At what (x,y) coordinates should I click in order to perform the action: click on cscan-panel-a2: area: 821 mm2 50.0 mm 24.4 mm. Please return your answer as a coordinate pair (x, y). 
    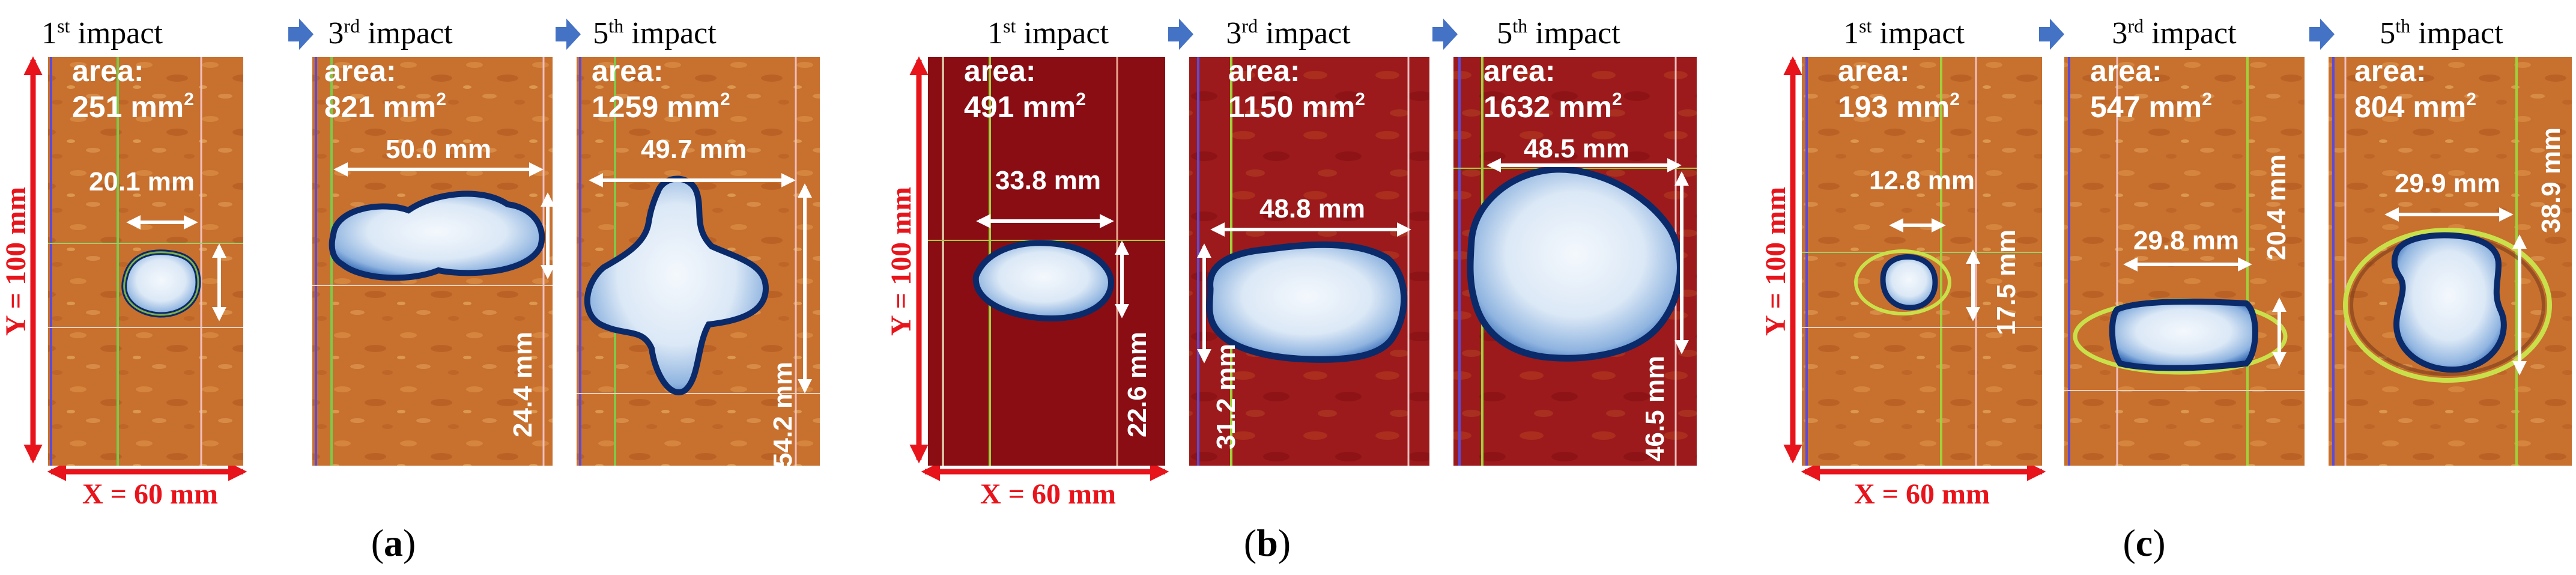
    Looking at the image, I should click on (433, 260).